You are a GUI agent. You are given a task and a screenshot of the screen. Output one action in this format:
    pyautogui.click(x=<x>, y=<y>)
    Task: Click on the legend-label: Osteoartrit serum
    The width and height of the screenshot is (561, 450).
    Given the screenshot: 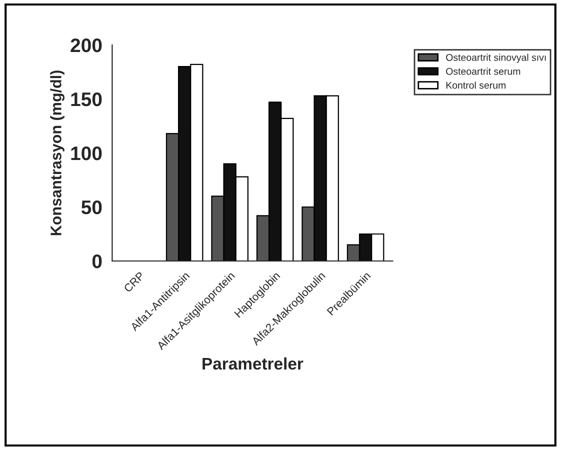 What is the action you would take?
    pyautogui.click(x=483, y=71)
    